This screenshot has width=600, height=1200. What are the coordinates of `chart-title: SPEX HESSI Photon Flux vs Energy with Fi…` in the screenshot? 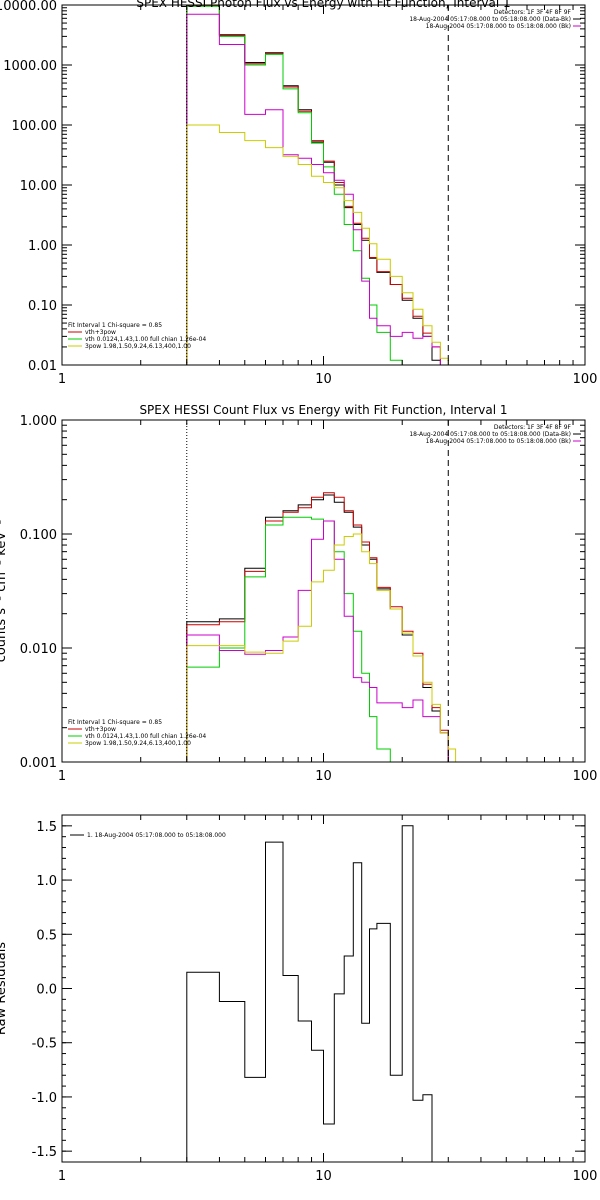 It's located at (323, 5).